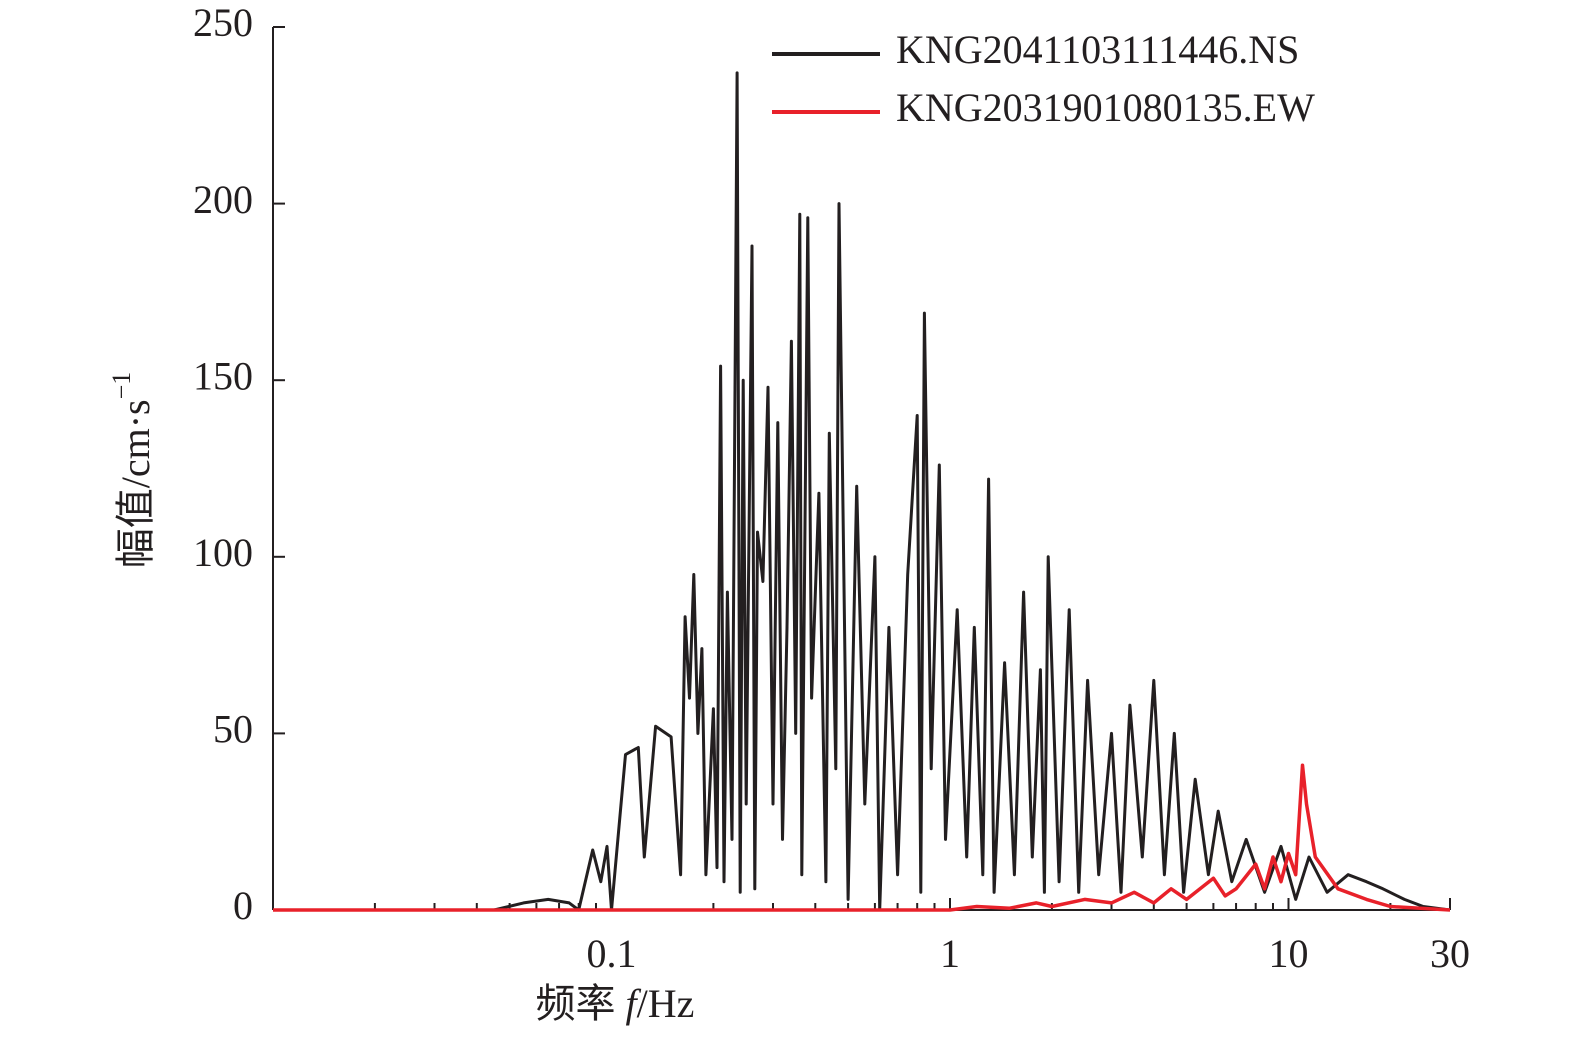 The height and width of the screenshot is (1048, 1575). What do you see at coordinates (223, 199) in the screenshot?
I see `y-tick-label: 200` at bounding box center [223, 199].